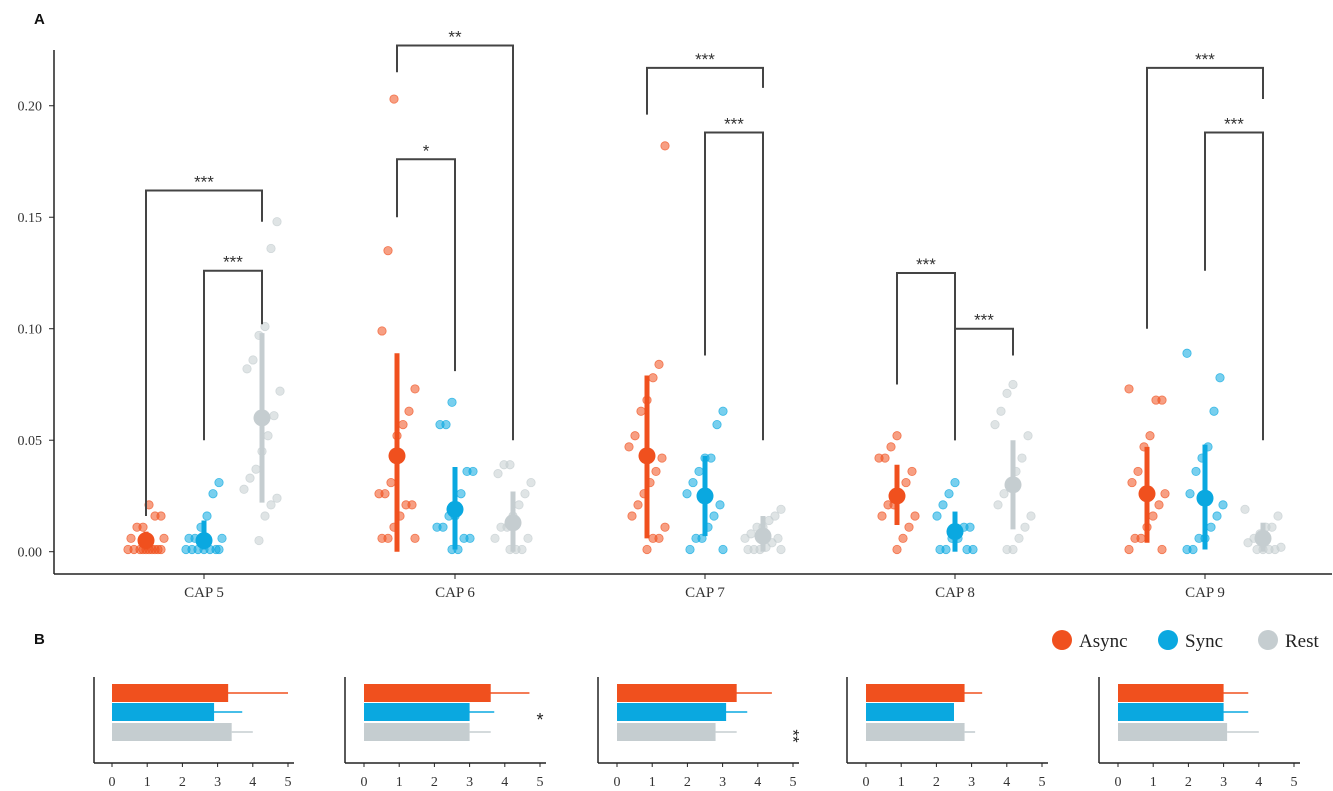 Image resolution: width=1333 pixels, height=791 pixels. Describe the element at coordinates (1294, 782) in the screenshot. I see `b-x-tick-label: 5` at that location.